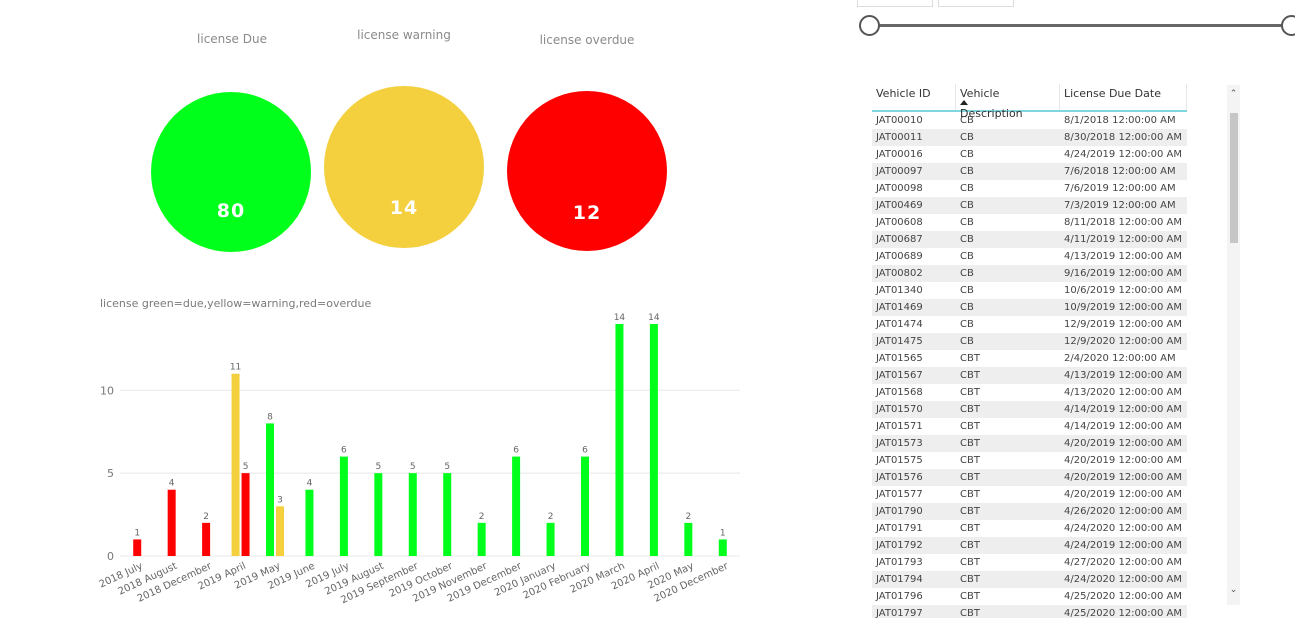  I want to click on cell-vehicle-id: JAT00010, so click(899, 120).